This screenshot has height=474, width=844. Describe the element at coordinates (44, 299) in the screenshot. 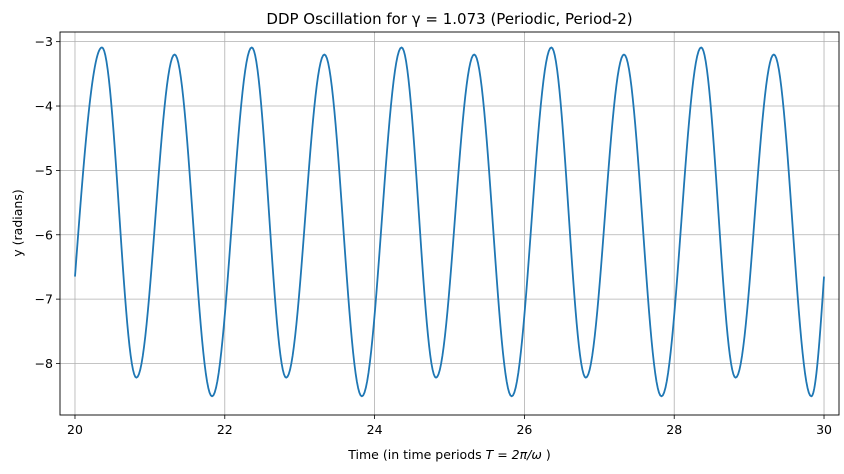

I see `y-tick-label: −7` at that location.